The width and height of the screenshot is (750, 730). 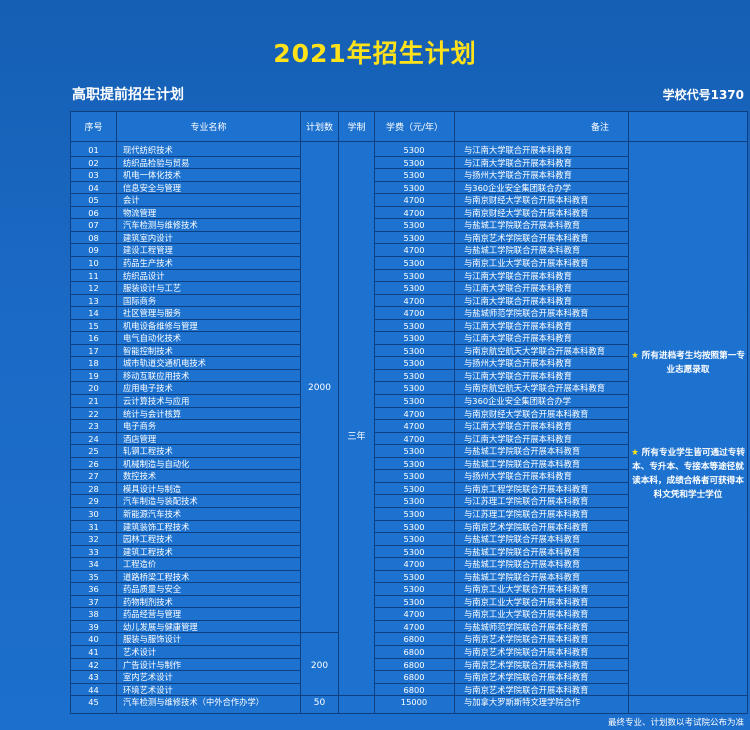 What do you see at coordinates (635, 453) in the screenshot?
I see `star-icon: ★` at bounding box center [635, 453].